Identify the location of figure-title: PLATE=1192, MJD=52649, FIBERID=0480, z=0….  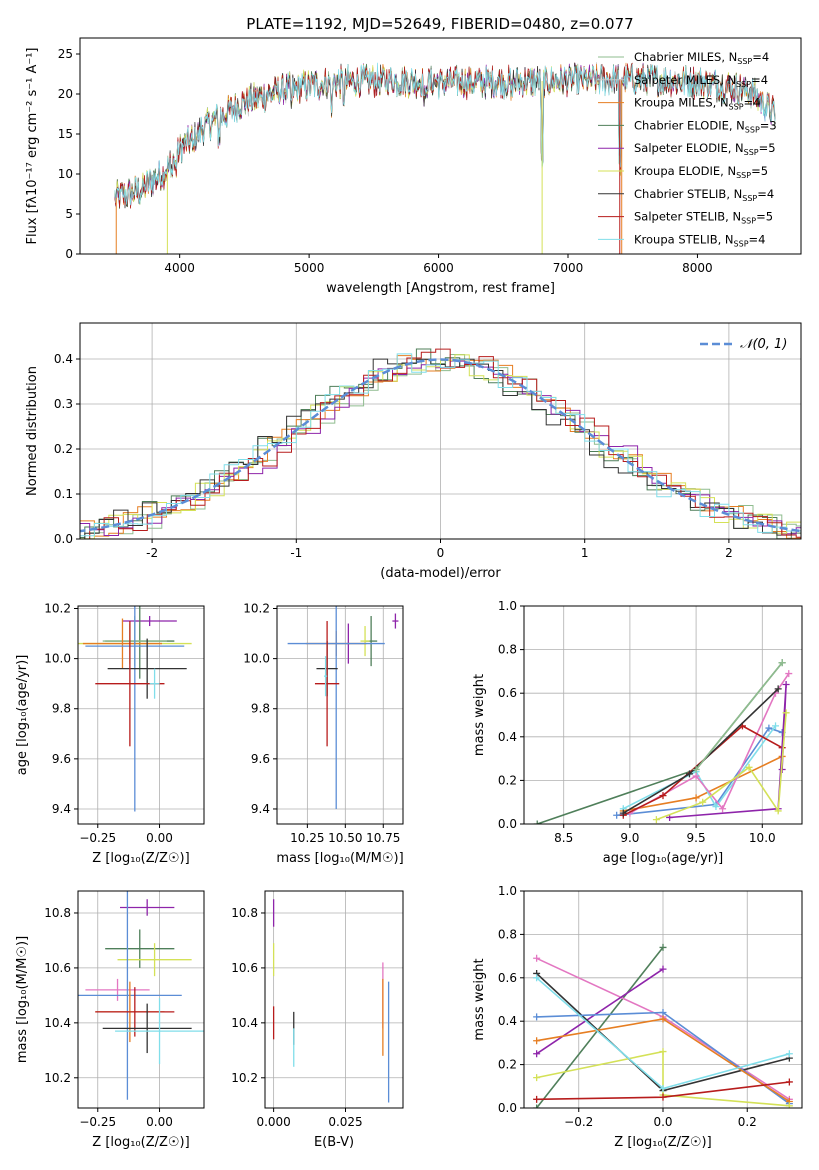
(439, 24).